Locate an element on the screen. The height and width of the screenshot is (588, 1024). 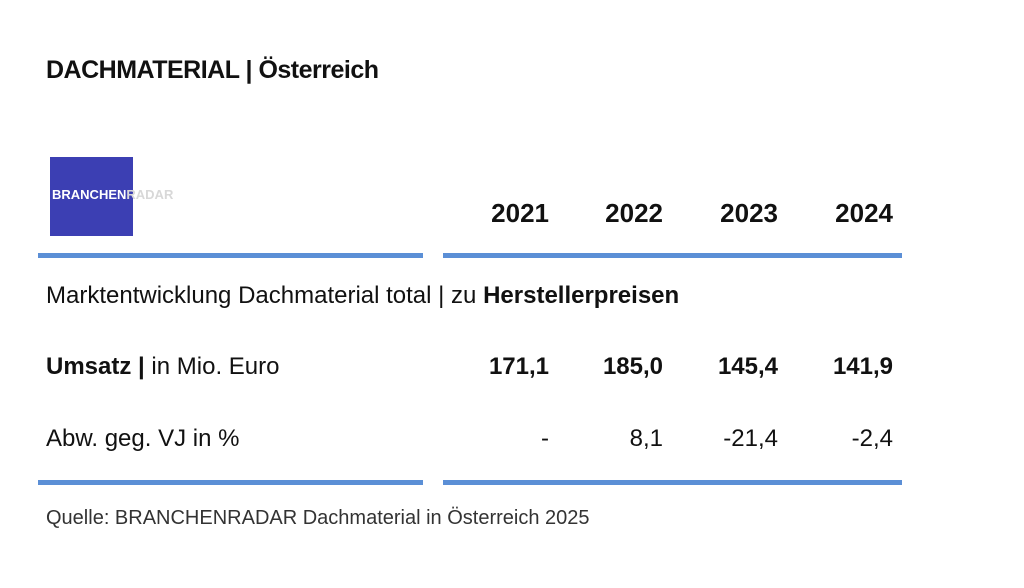
cell: 8,1 is located at coordinates (646, 438).